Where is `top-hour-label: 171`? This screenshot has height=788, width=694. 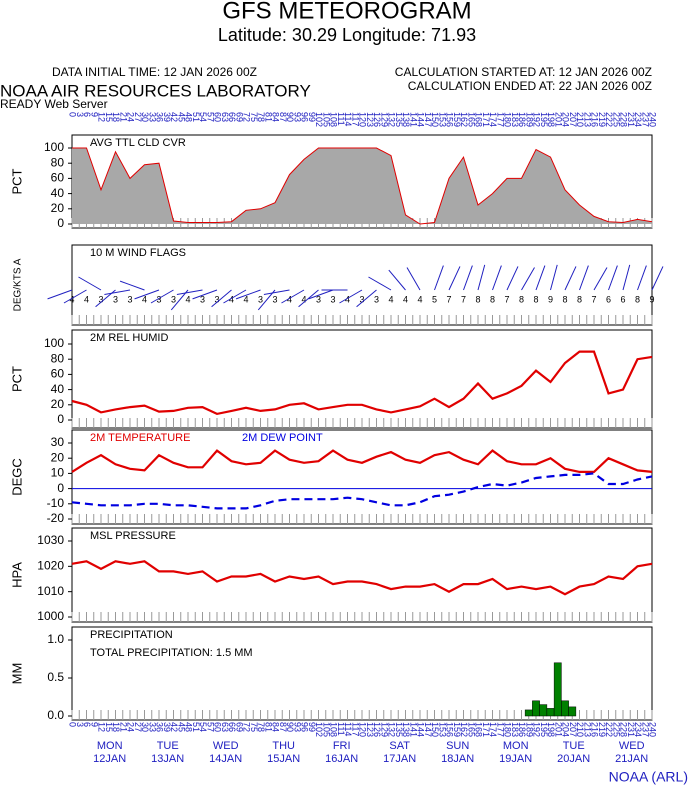
top-hour-label: 171 is located at coordinates (486, 119).